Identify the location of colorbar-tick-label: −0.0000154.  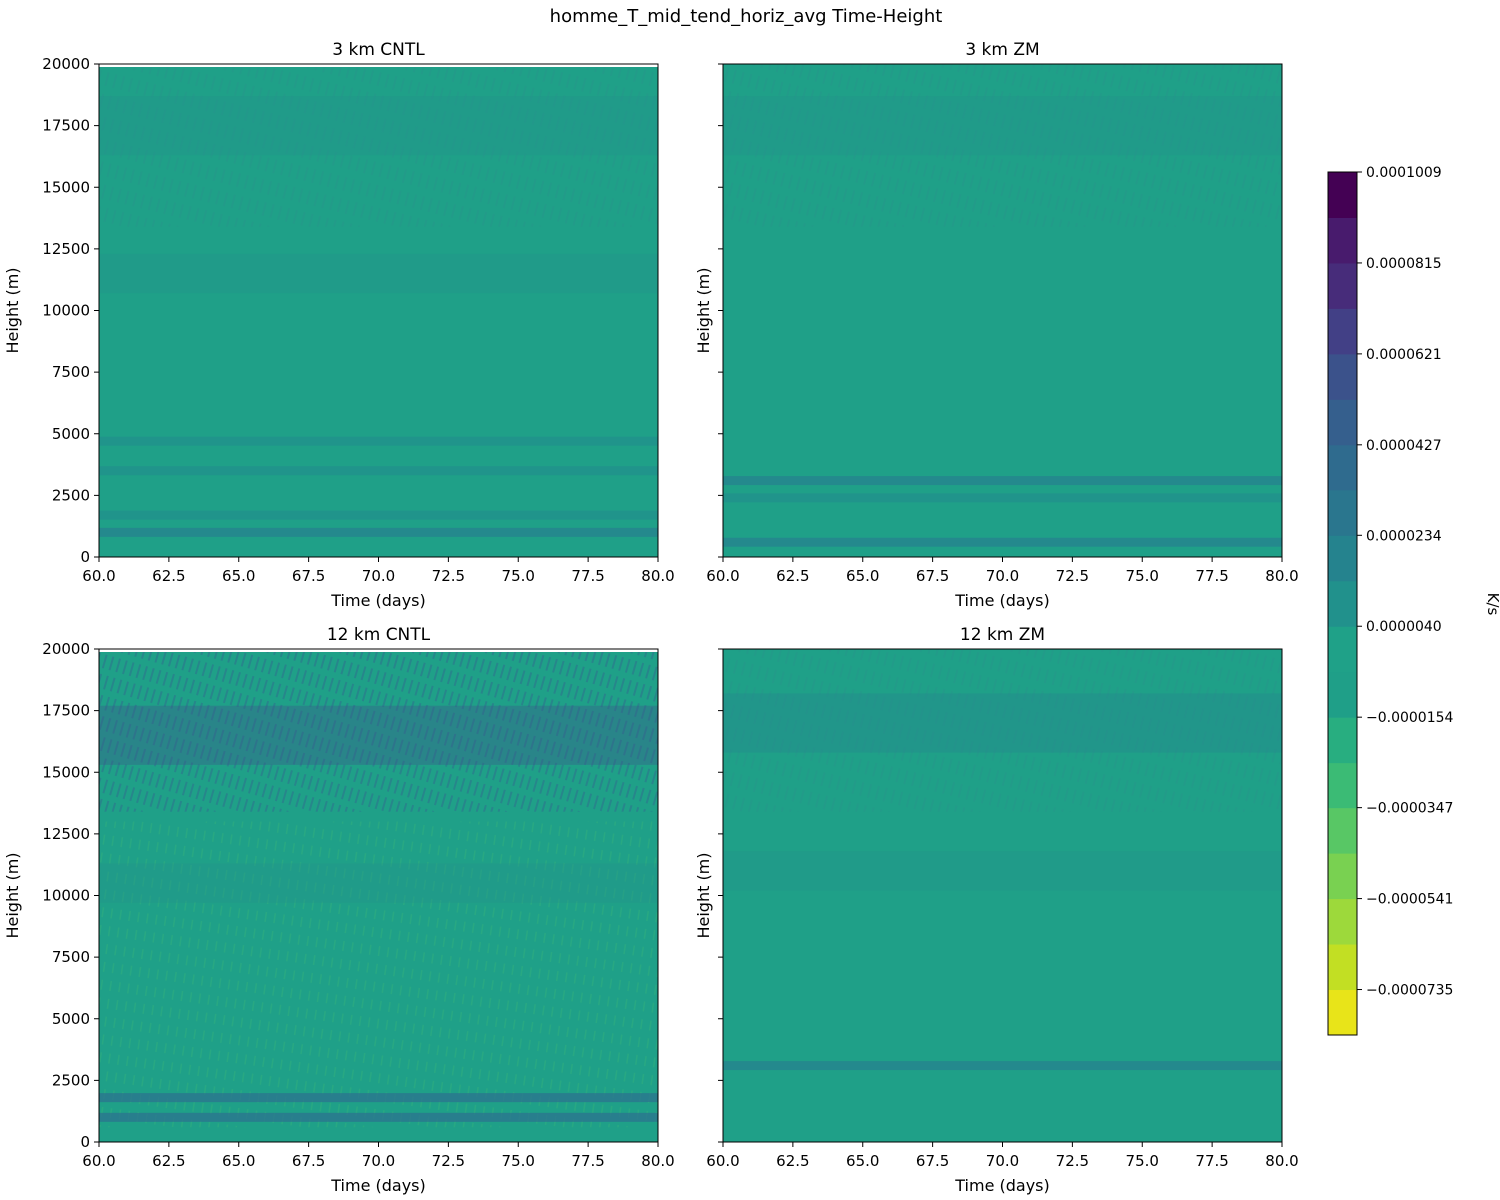
(1410, 718).